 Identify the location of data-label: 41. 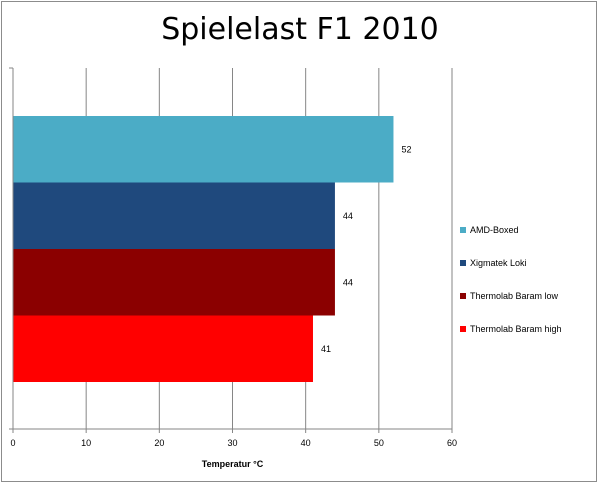
(326, 349).